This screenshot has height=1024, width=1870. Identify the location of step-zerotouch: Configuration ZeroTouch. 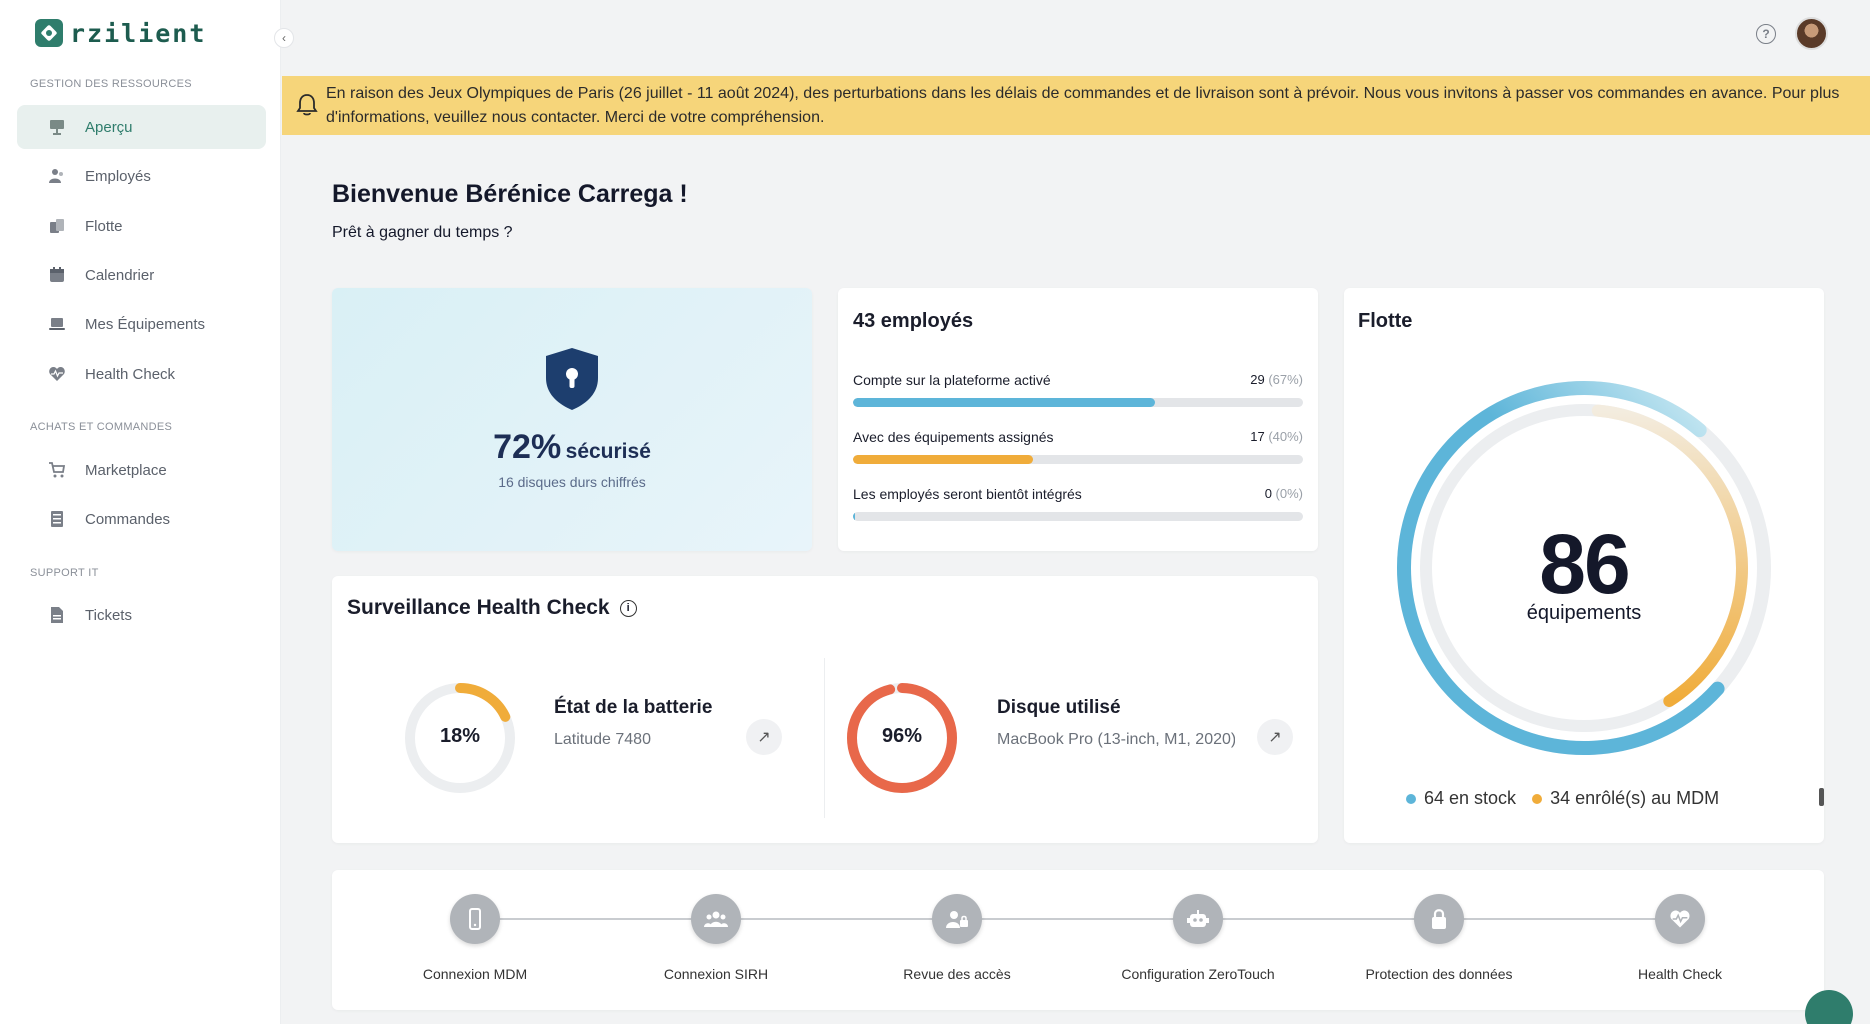
(1198, 938).